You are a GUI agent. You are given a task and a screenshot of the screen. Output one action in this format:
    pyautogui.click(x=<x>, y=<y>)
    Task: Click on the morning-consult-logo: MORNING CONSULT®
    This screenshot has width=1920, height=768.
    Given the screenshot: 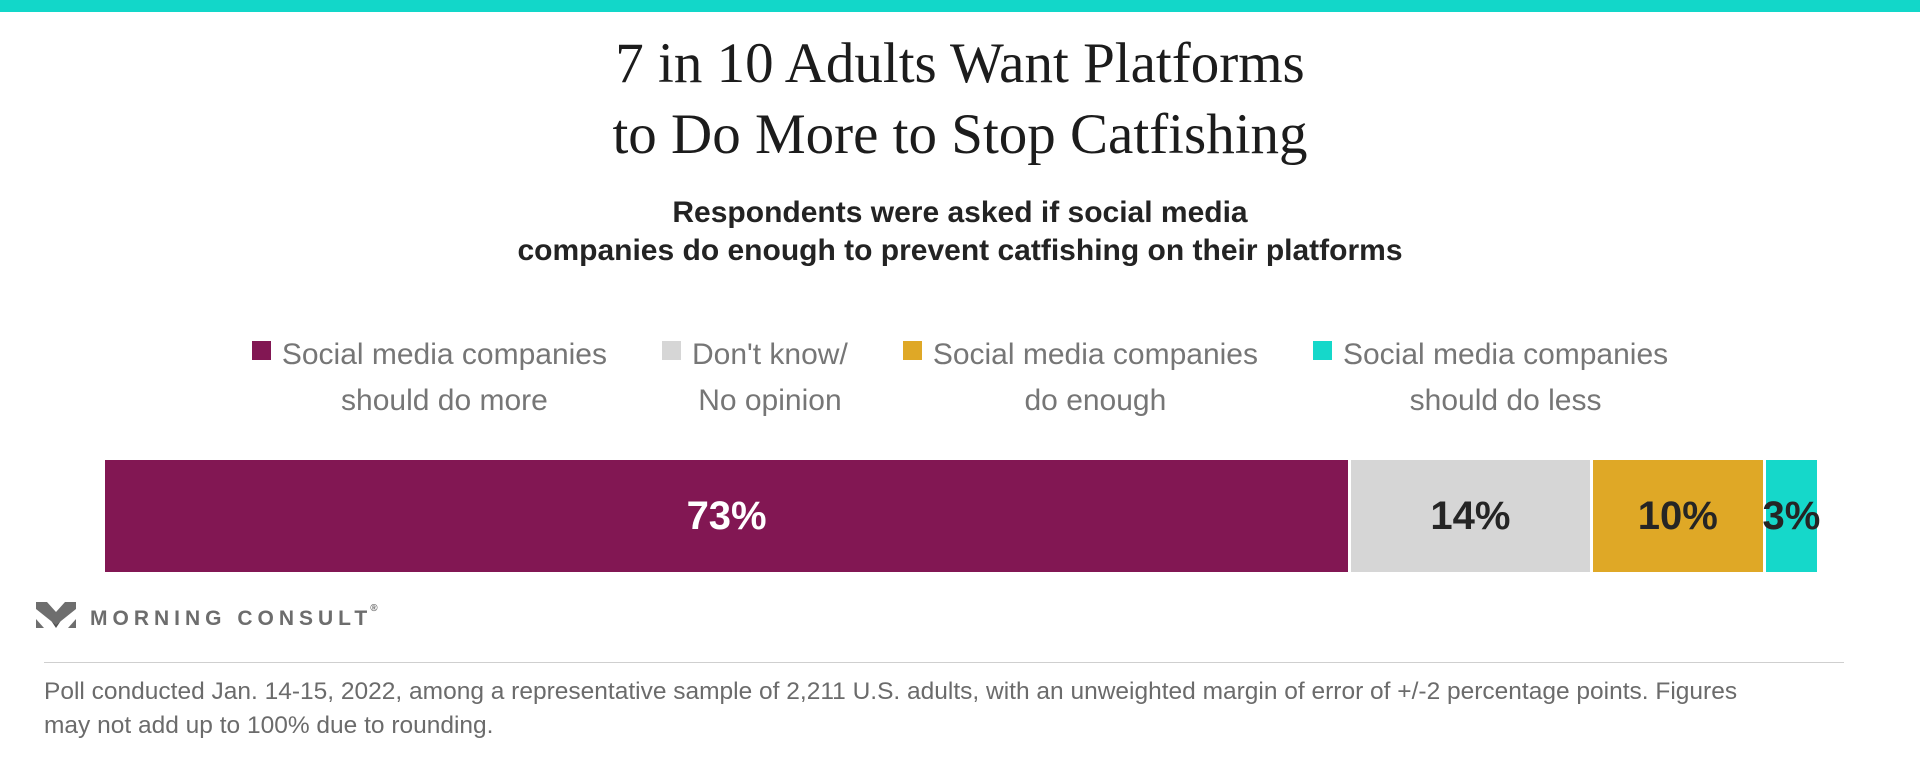 What is the action you would take?
    pyautogui.click(x=978, y=619)
    